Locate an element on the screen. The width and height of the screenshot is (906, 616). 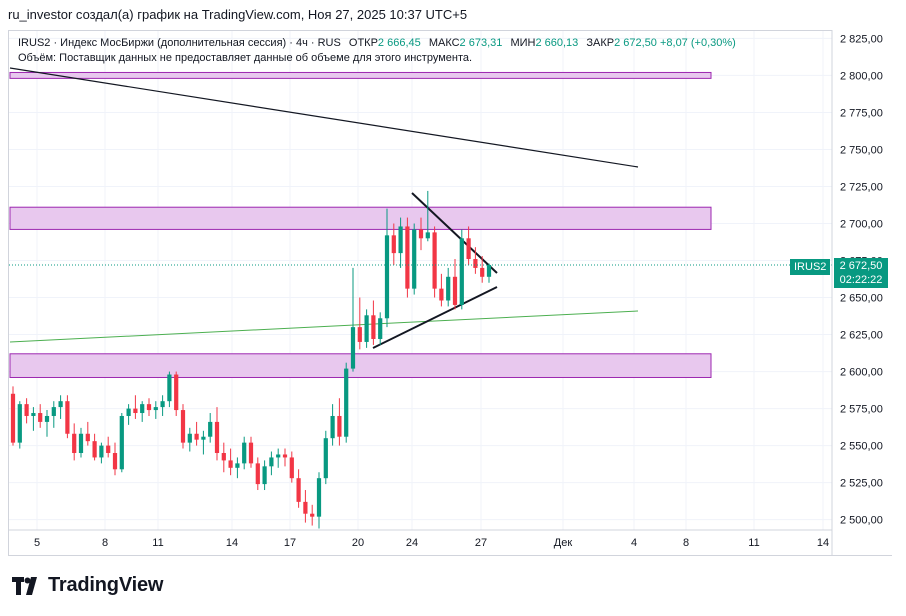
brand-name: TradingView is located at coordinates (106, 585).